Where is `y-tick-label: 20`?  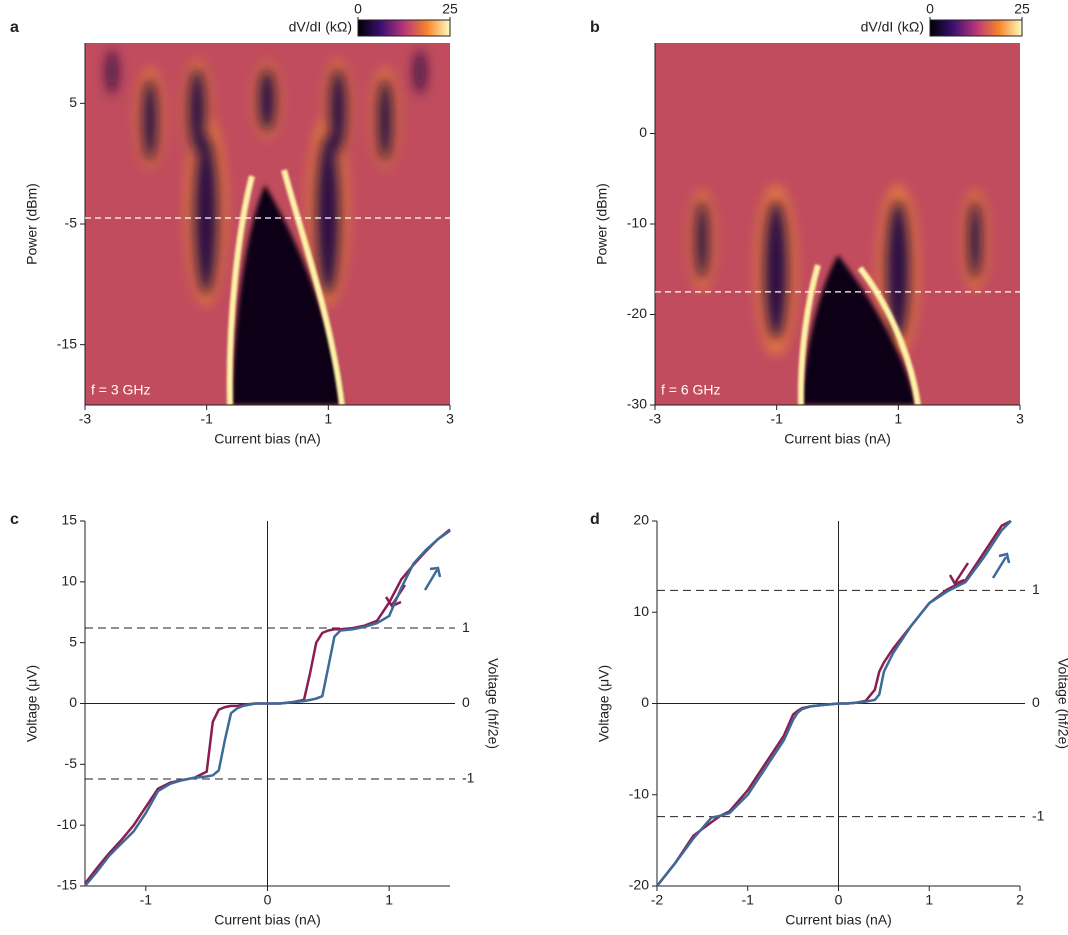
y-tick-label: 20 is located at coordinates (641, 520).